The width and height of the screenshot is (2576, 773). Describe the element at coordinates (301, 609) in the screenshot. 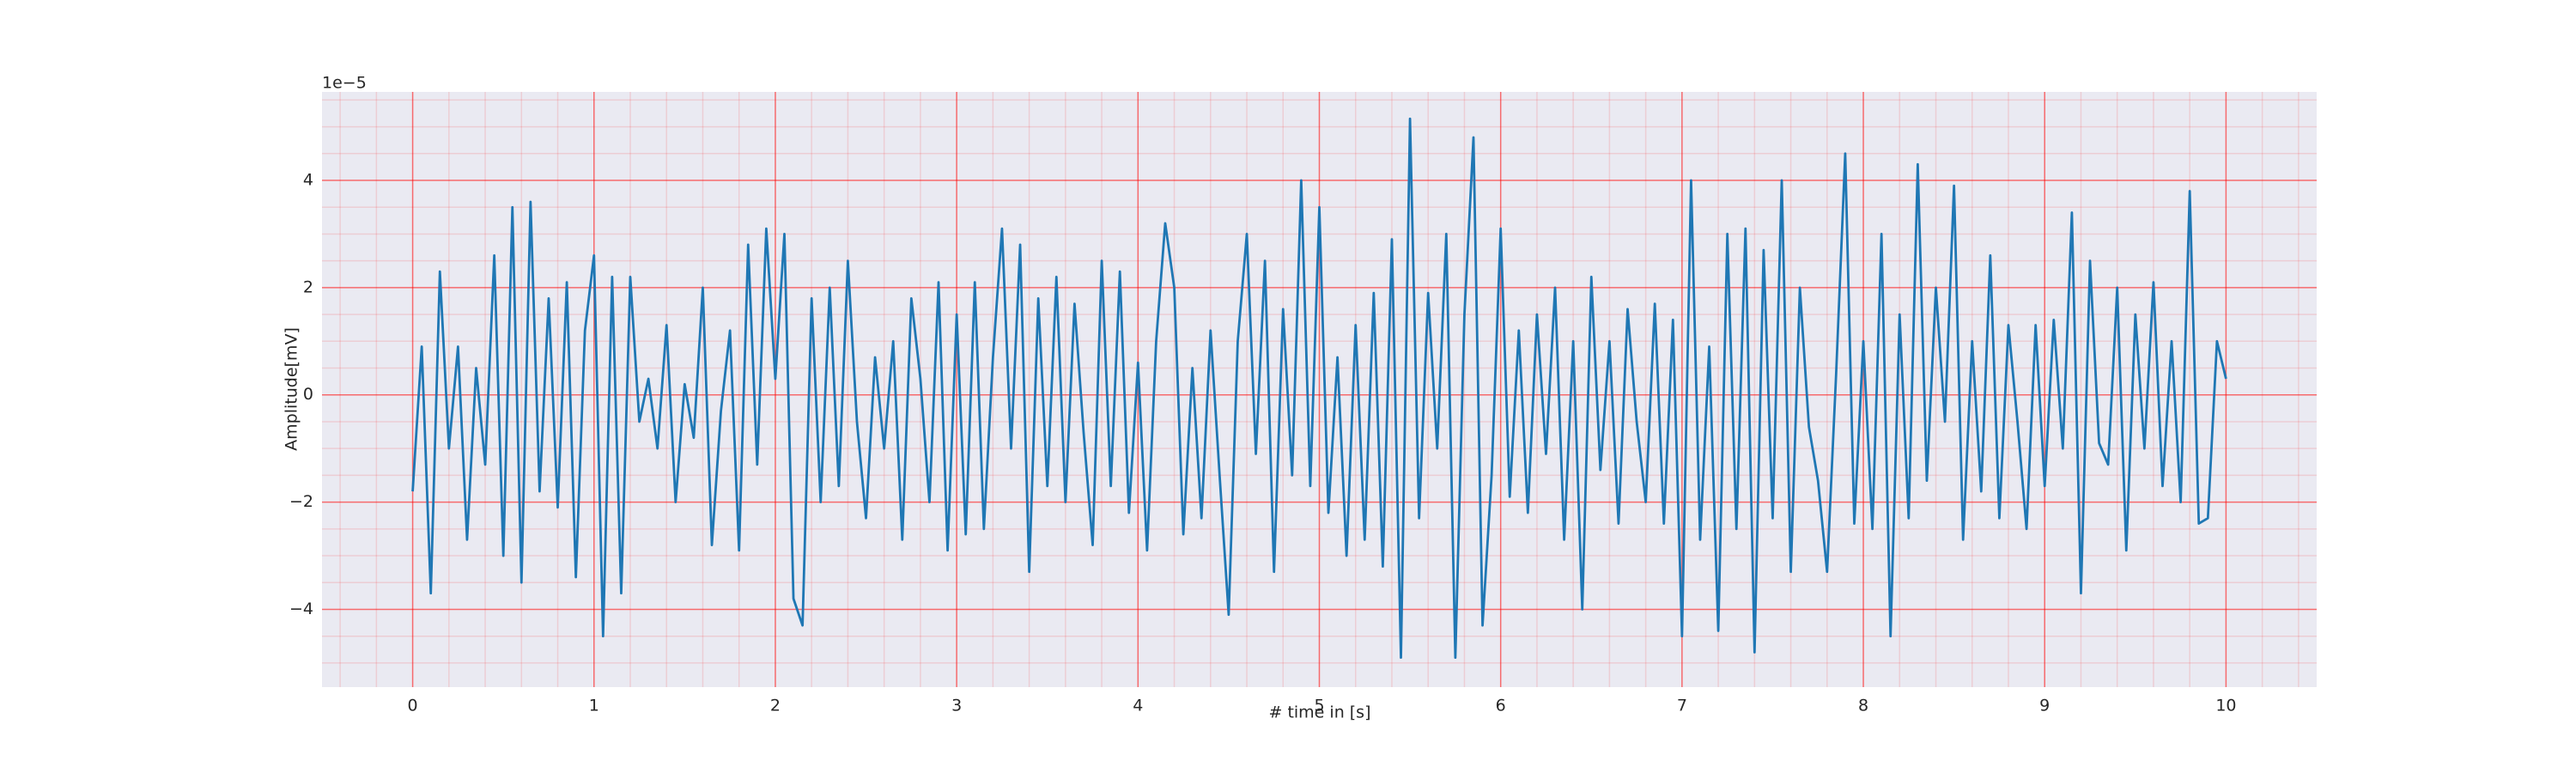

I see `y-tick-label: −4` at that location.